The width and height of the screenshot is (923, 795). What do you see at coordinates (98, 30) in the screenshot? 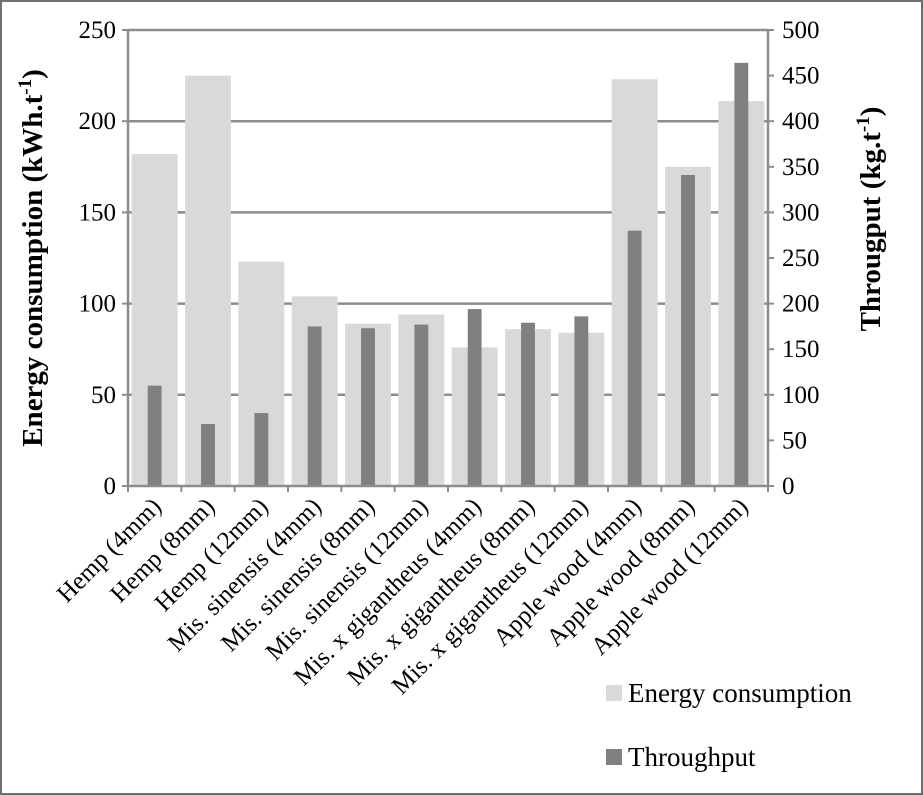
I see `left-tick-label: 250` at bounding box center [98, 30].